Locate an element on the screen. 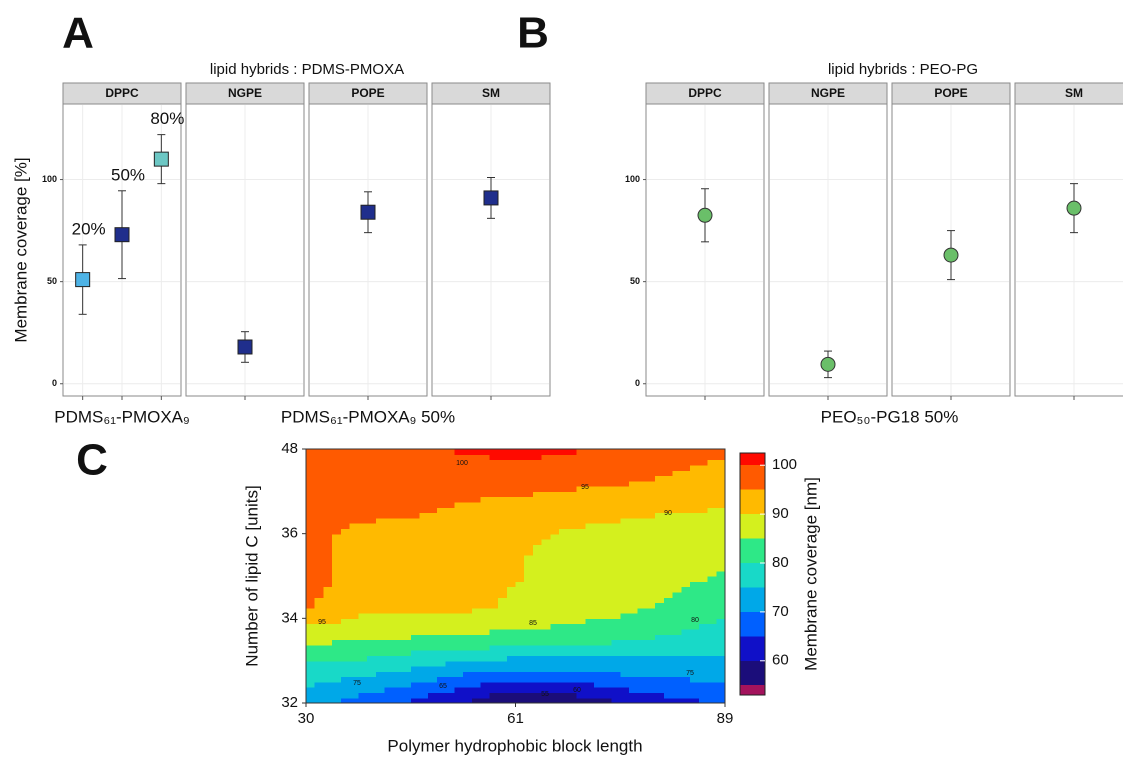  colorbar-frame is located at coordinates (752, 574).